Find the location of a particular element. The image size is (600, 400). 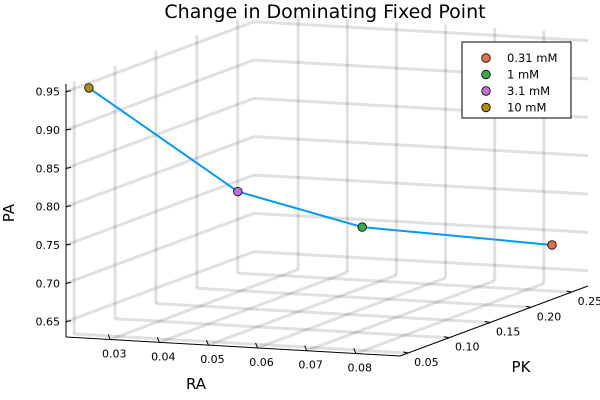

data-point-10-mm is located at coordinates (89, 88).